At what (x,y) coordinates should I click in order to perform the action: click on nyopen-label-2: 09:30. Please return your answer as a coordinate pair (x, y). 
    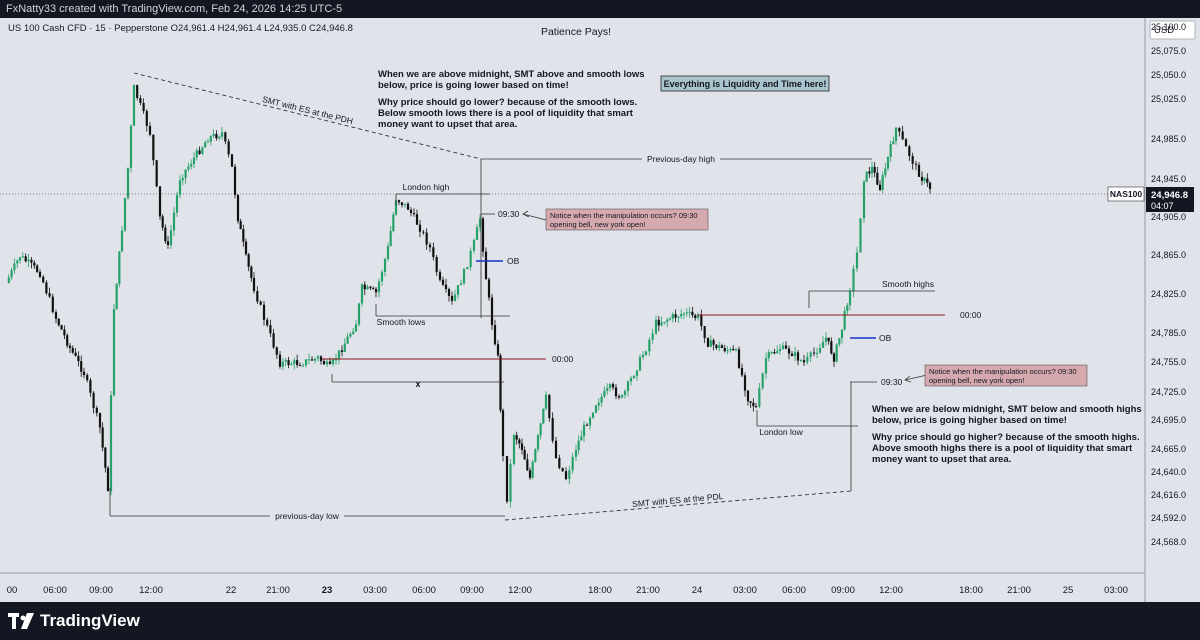
    Looking at the image, I should click on (892, 382).